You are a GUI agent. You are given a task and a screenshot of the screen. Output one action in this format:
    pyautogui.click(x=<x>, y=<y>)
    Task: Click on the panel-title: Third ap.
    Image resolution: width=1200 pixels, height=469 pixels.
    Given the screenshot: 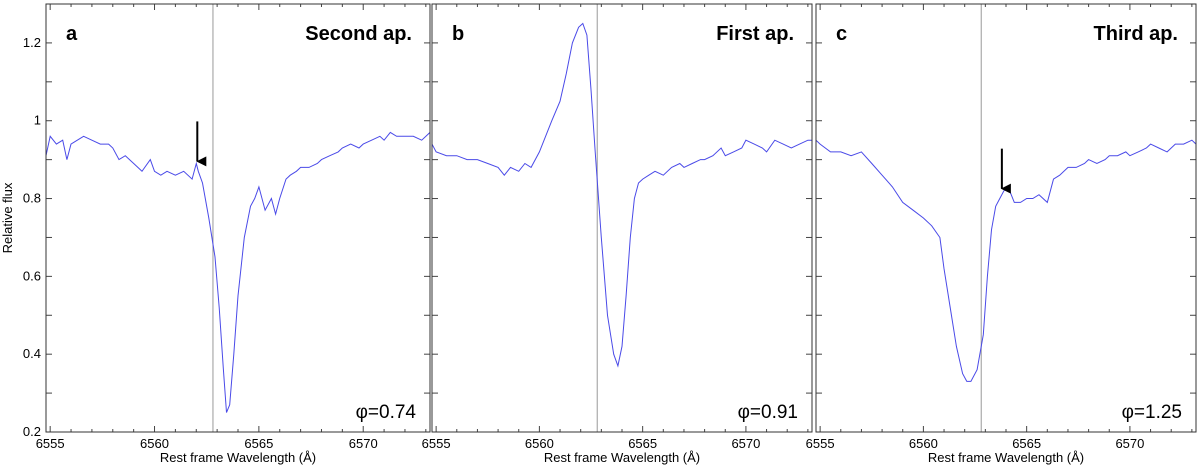 What is the action you would take?
    pyautogui.click(x=1136, y=34)
    